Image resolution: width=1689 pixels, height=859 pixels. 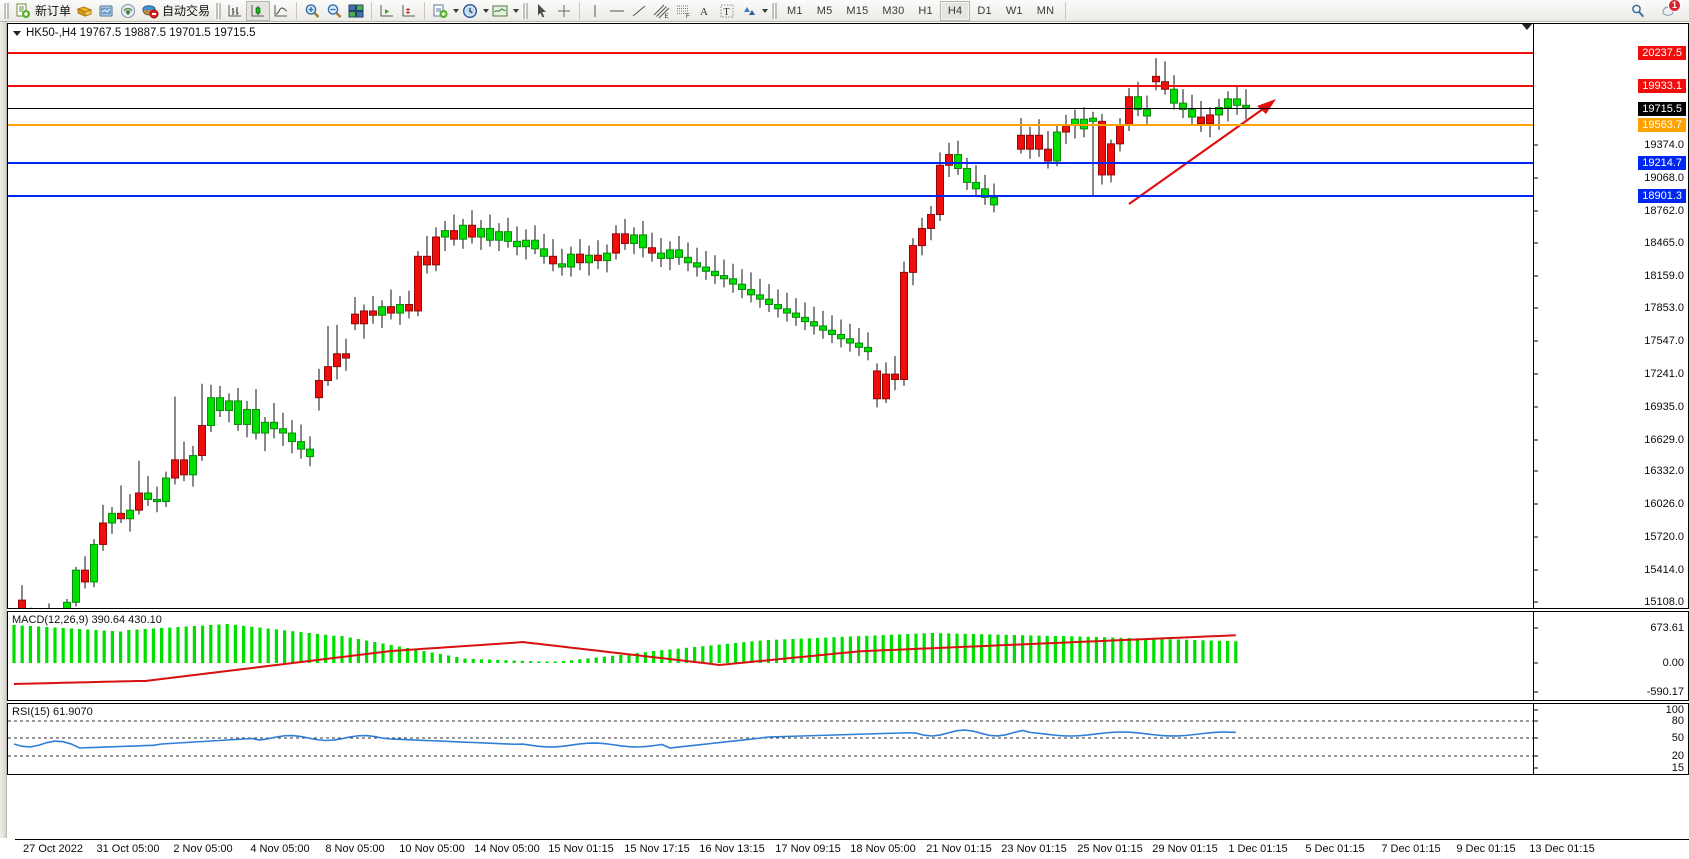 I want to click on level-line-current-19715.5, so click(x=770, y=108).